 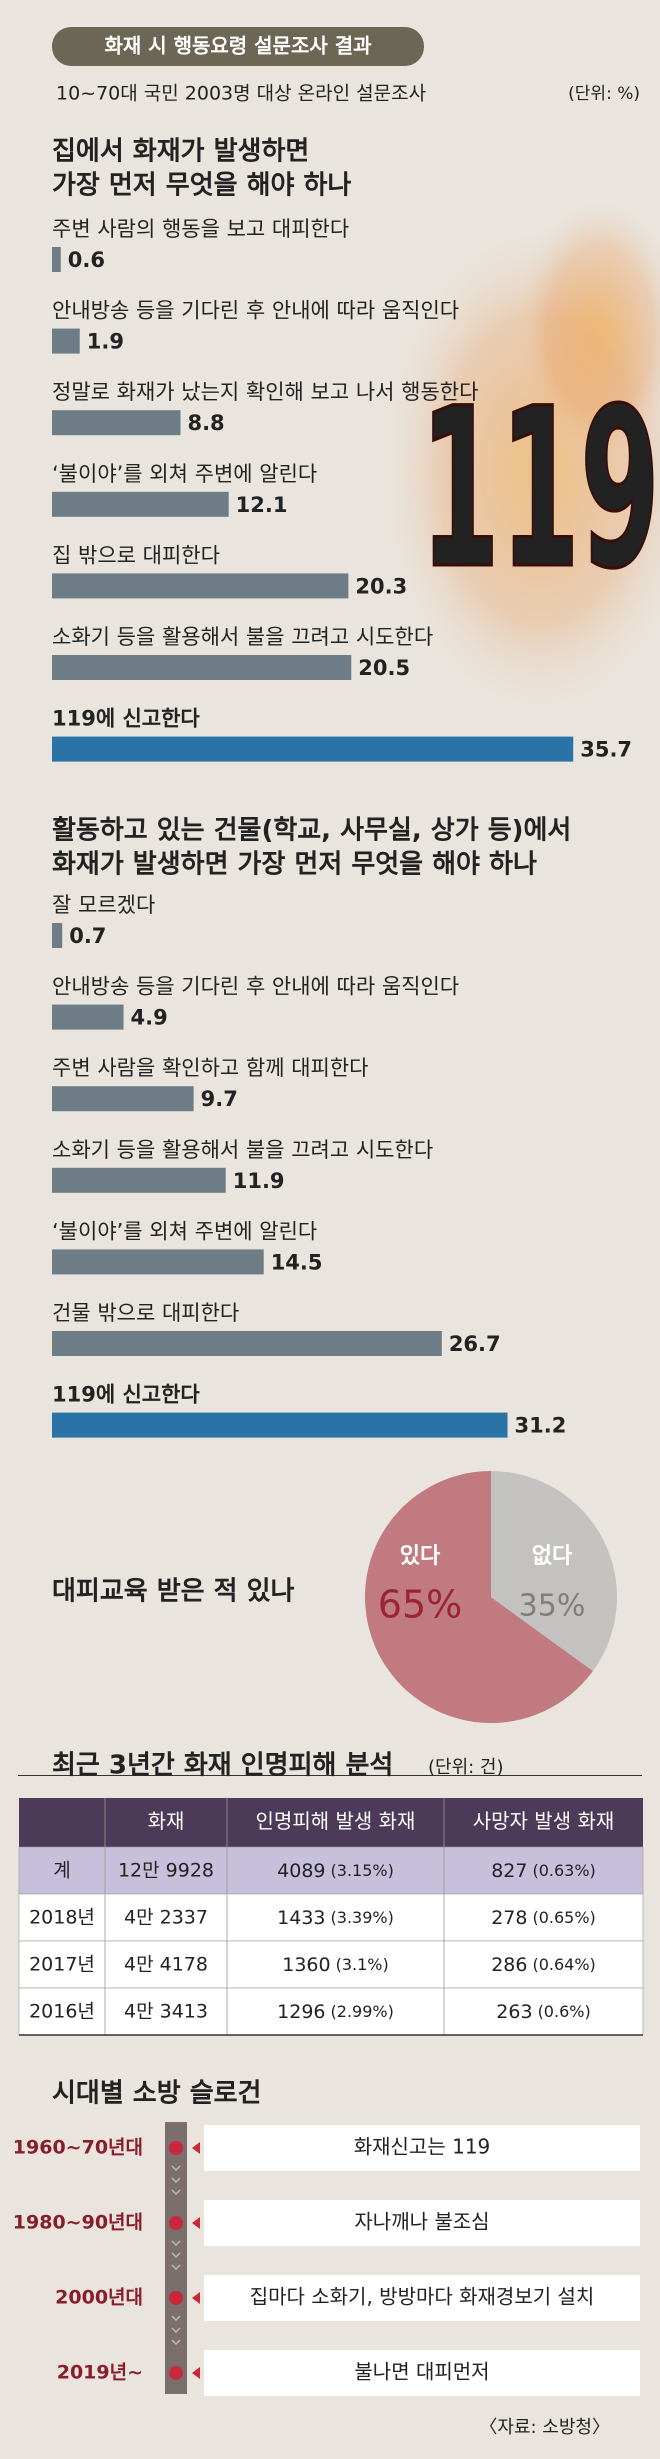 What do you see at coordinates (335, 1918) in the screenshot?
I see `table-cell: 1433 (3.39%)` at bounding box center [335, 1918].